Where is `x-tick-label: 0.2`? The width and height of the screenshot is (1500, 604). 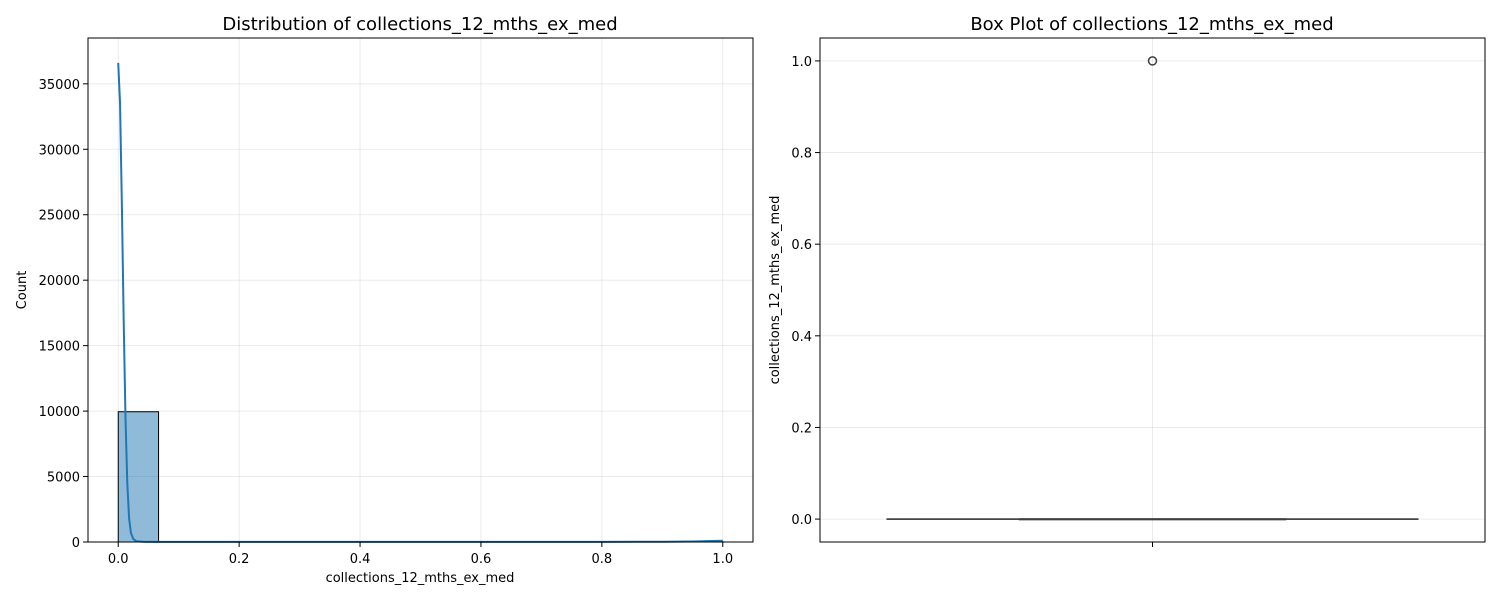
x-tick-label: 0.2 is located at coordinates (239, 559).